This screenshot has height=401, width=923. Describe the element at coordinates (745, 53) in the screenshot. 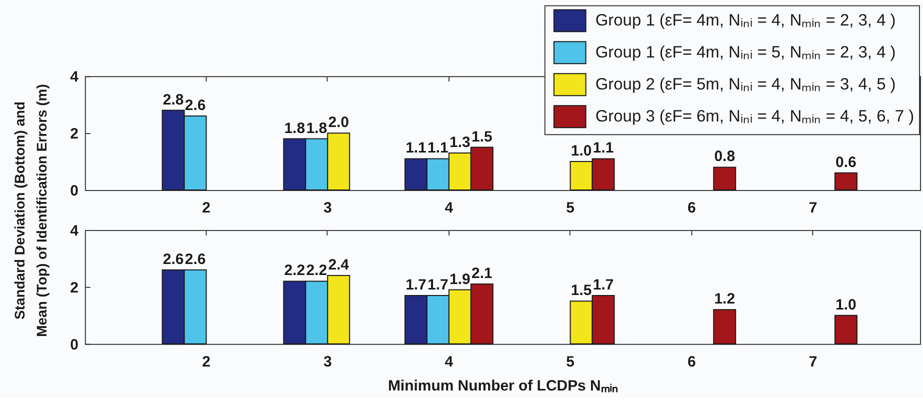

I see `legend-label: Group 1 (εF= 4m, Nᵢₙᵢ = 5, Nₘᵢₙ = 2, 3, 4 )` at that location.